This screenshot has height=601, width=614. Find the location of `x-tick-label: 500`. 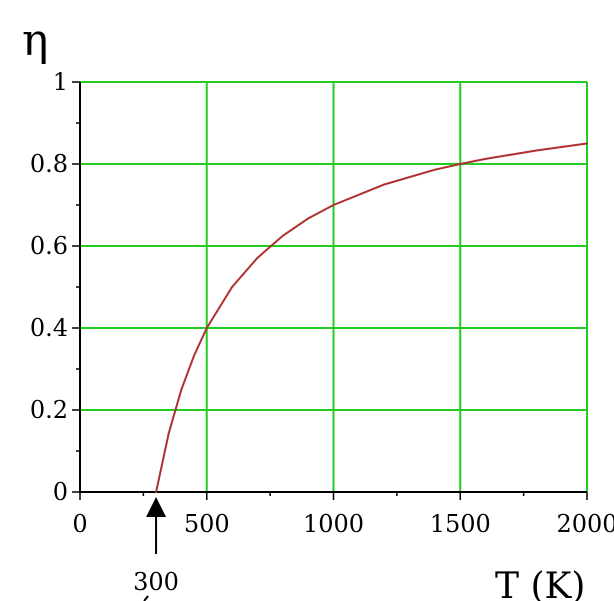

x-tick-label: 500 is located at coordinates (207, 524).